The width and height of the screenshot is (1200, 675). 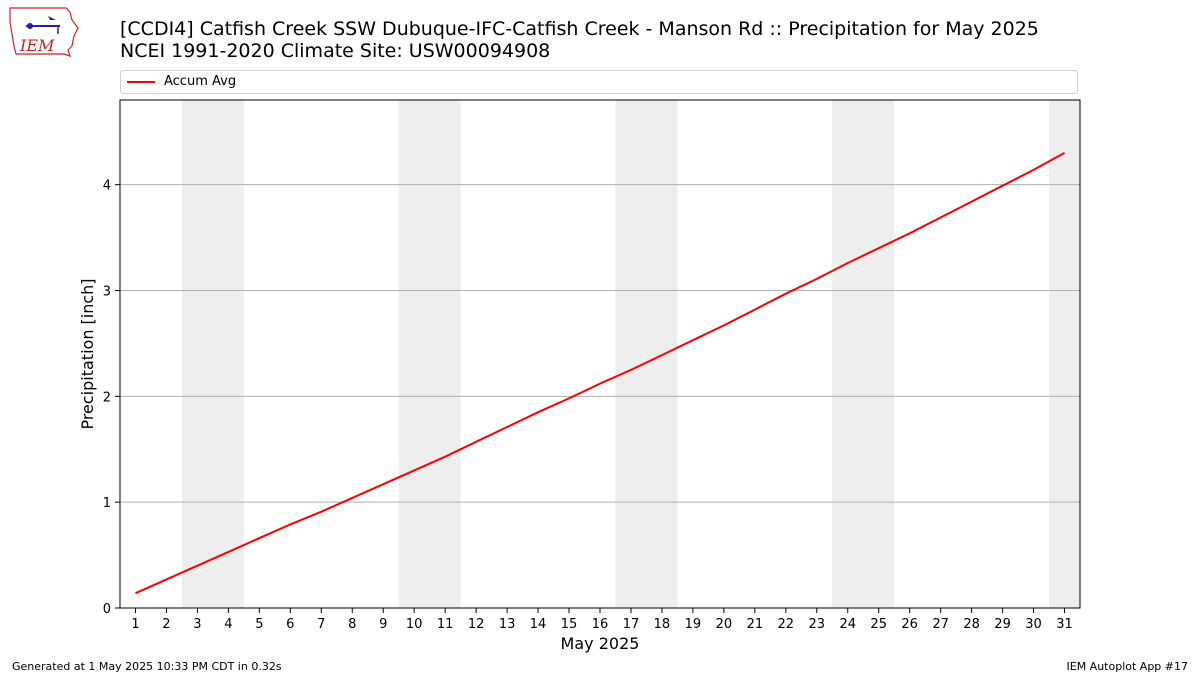 I want to click on legend-swatch, so click(x=141, y=82).